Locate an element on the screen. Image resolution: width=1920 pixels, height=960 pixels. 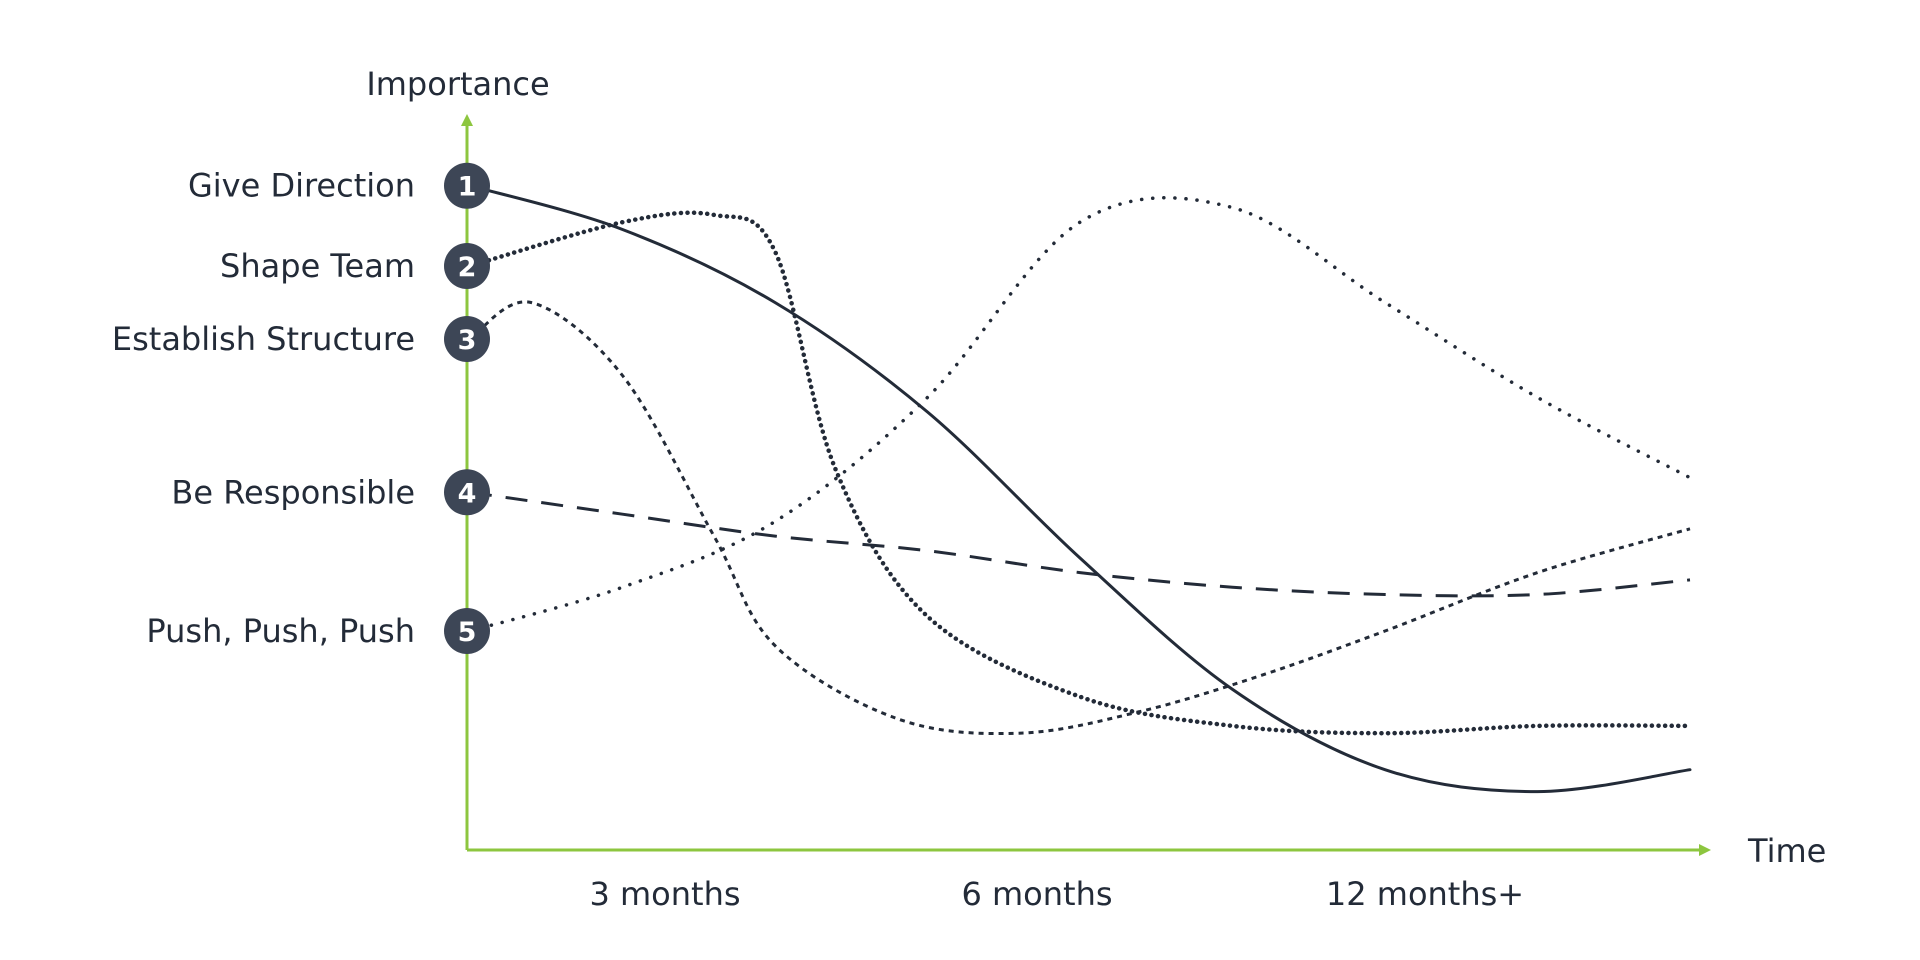
series-badge-number: 4 is located at coordinates (467, 493).